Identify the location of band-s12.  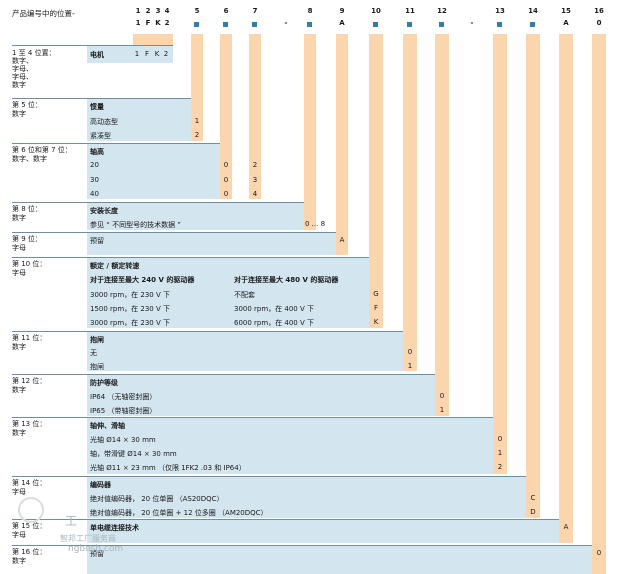
(261, 395).